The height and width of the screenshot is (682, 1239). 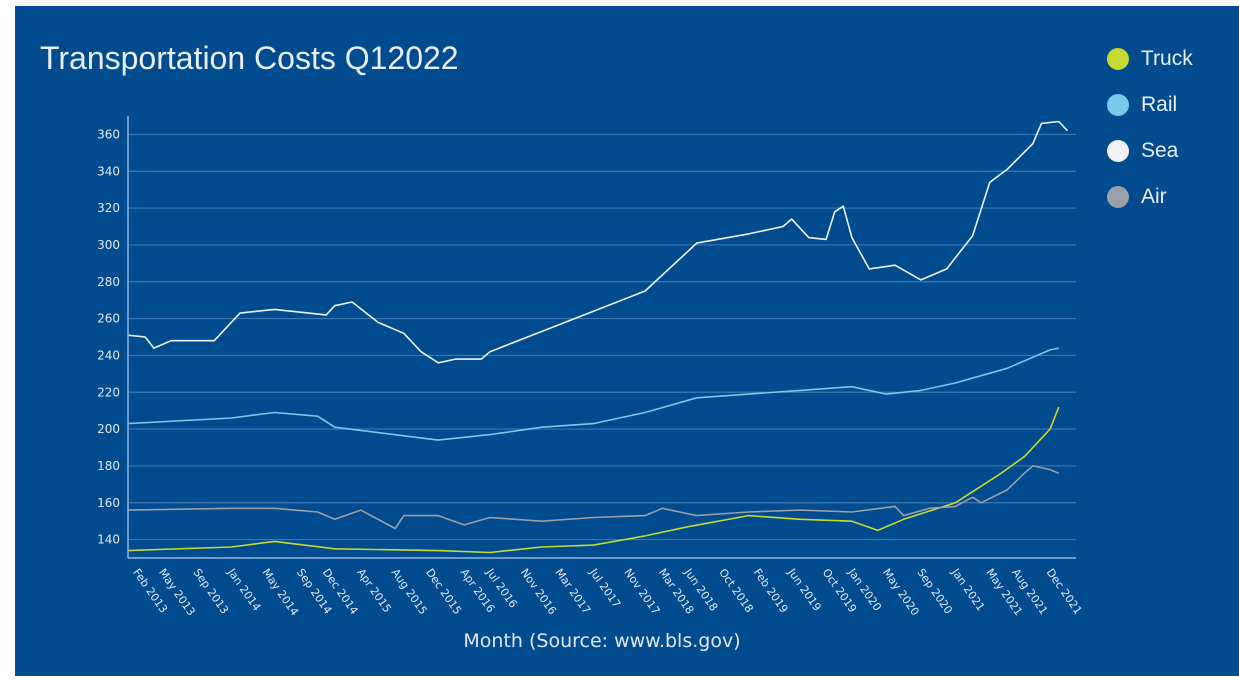 What do you see at coordinates (108, 208) in the screenshot?
I see `y-tick-label: 320` at bounding box center [108, 208].